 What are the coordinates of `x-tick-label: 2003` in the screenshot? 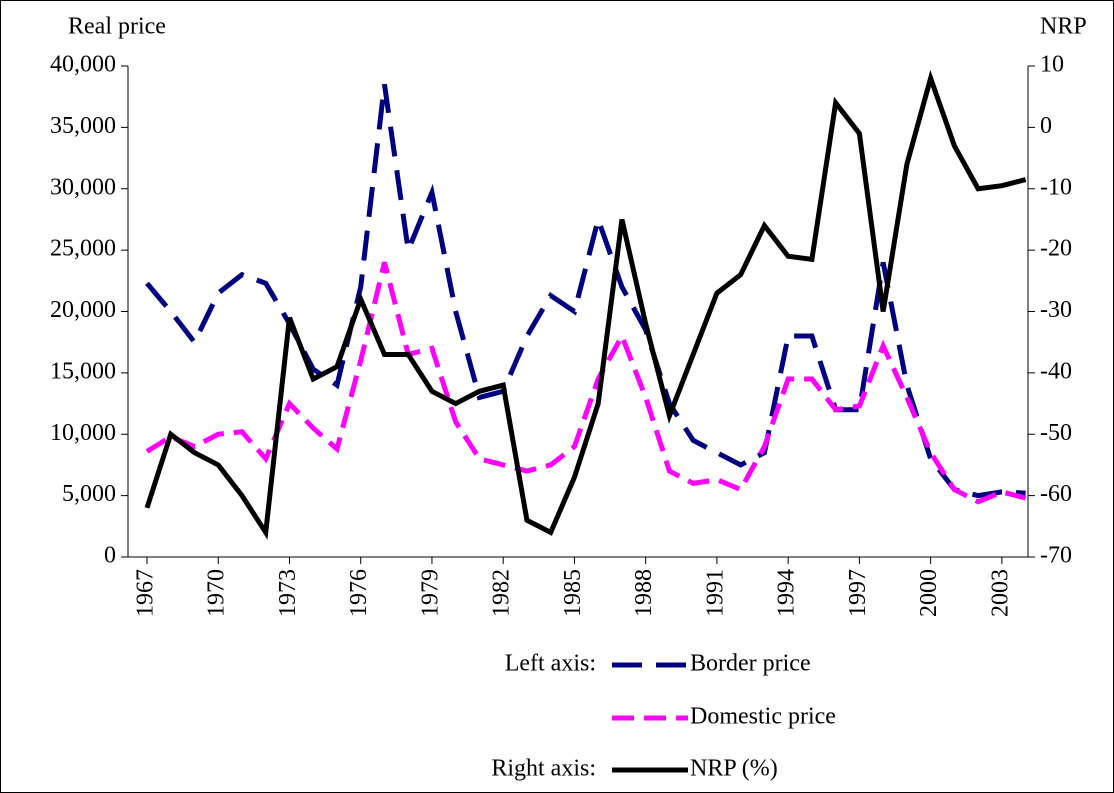 It's located at (1000, 593).